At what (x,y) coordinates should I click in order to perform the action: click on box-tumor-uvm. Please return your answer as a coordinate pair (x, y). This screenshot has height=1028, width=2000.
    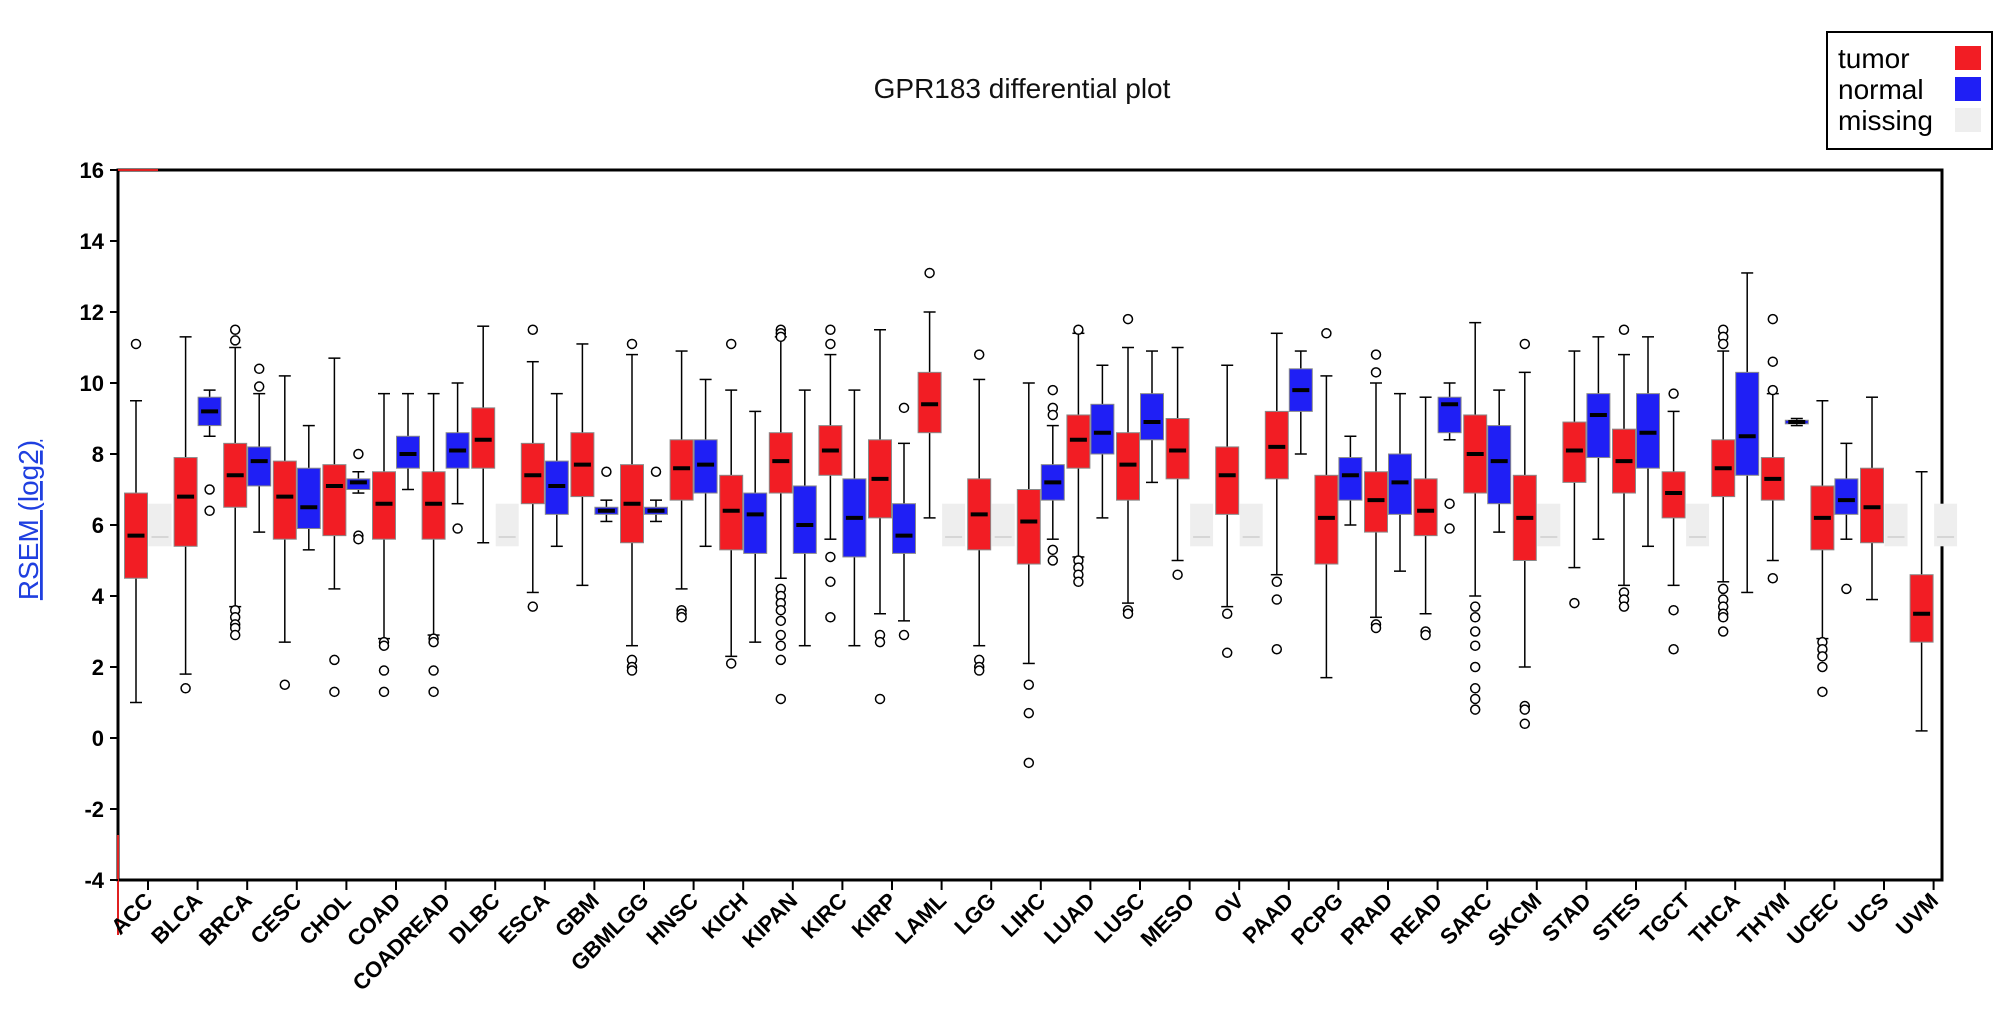
    Looking at the image, I should click on (1921, 601).